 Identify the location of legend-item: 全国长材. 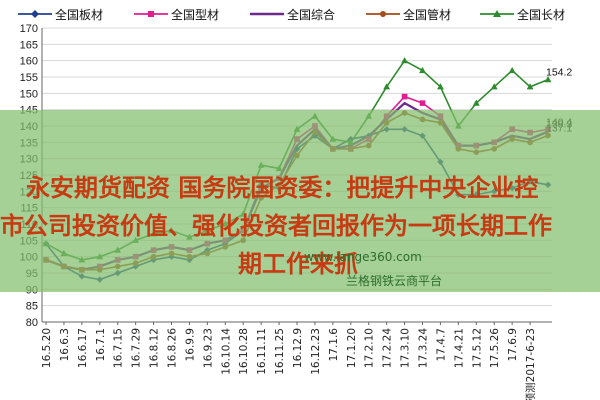
(522, 14).